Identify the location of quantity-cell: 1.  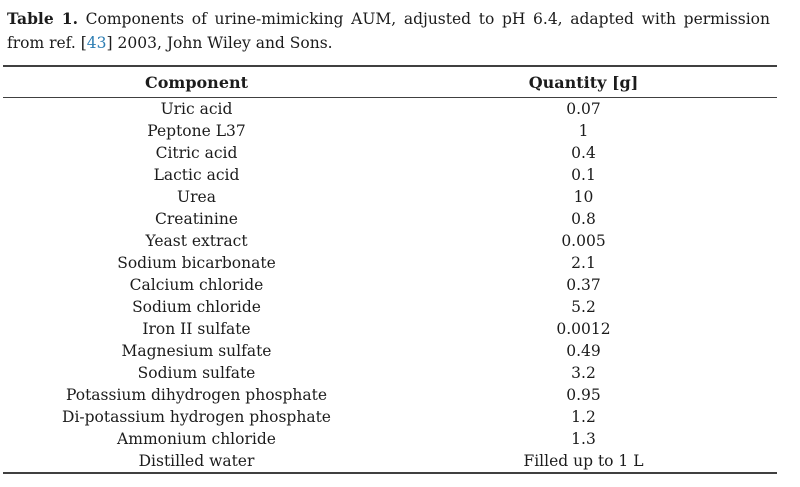
(583, 131).